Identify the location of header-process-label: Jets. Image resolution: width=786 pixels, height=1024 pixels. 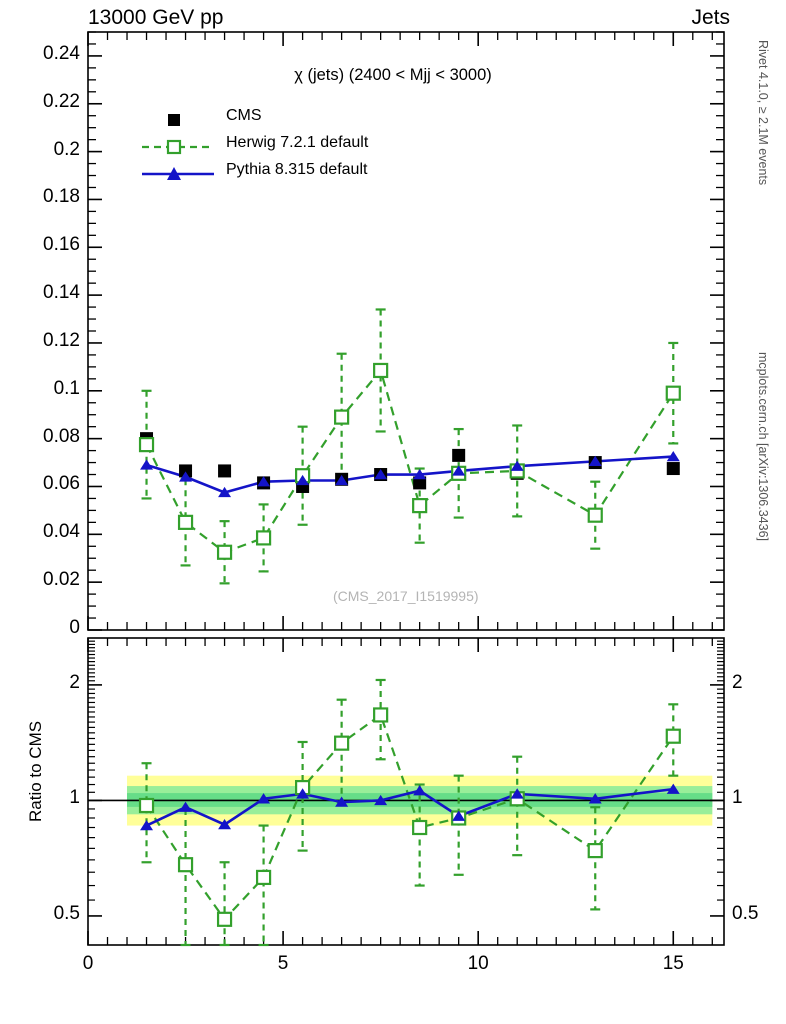
(710, 17).